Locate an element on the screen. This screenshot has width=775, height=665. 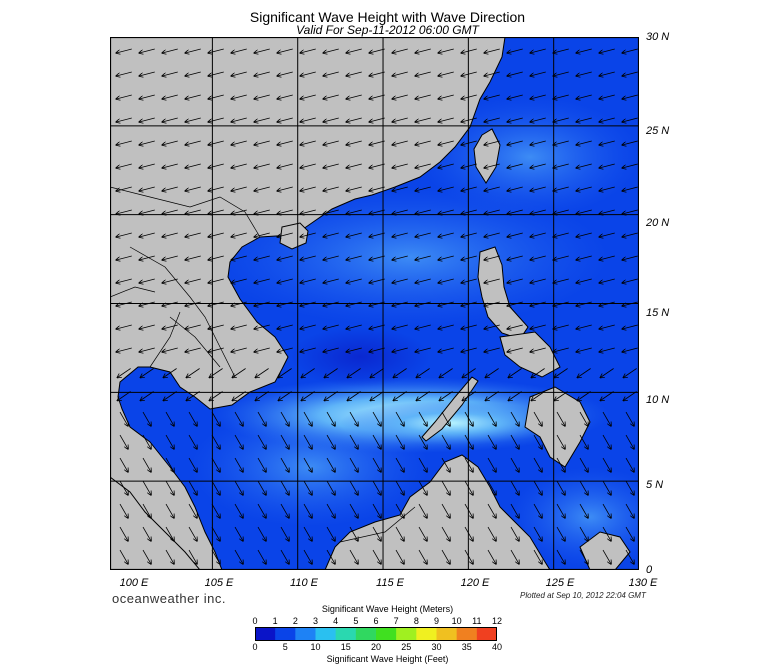
colorbar-meters-tick: 9 is located at coordinates (436, 621).